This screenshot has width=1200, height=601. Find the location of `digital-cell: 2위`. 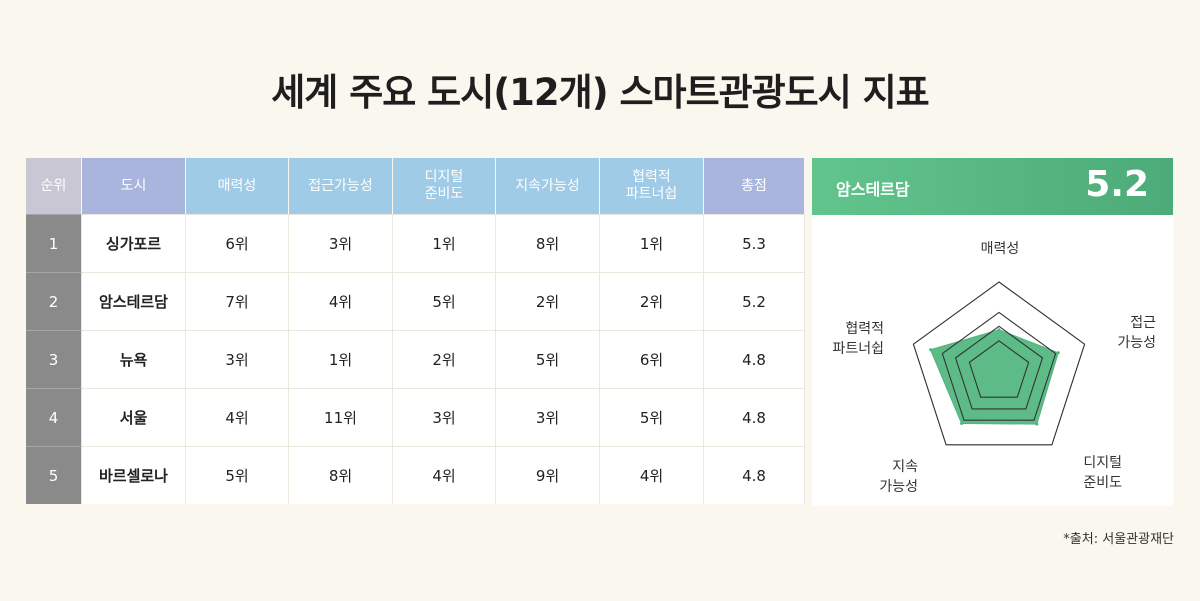

digital-cell: 2위 is located at coordinates (444, 359).